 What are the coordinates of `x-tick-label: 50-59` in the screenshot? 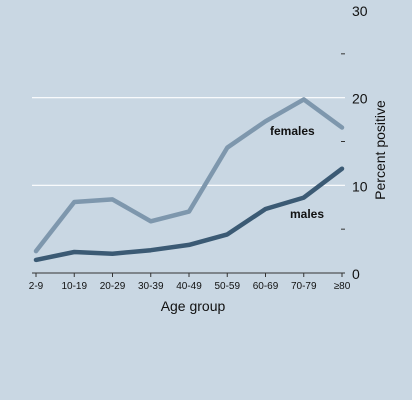 It's located at (227, 286).